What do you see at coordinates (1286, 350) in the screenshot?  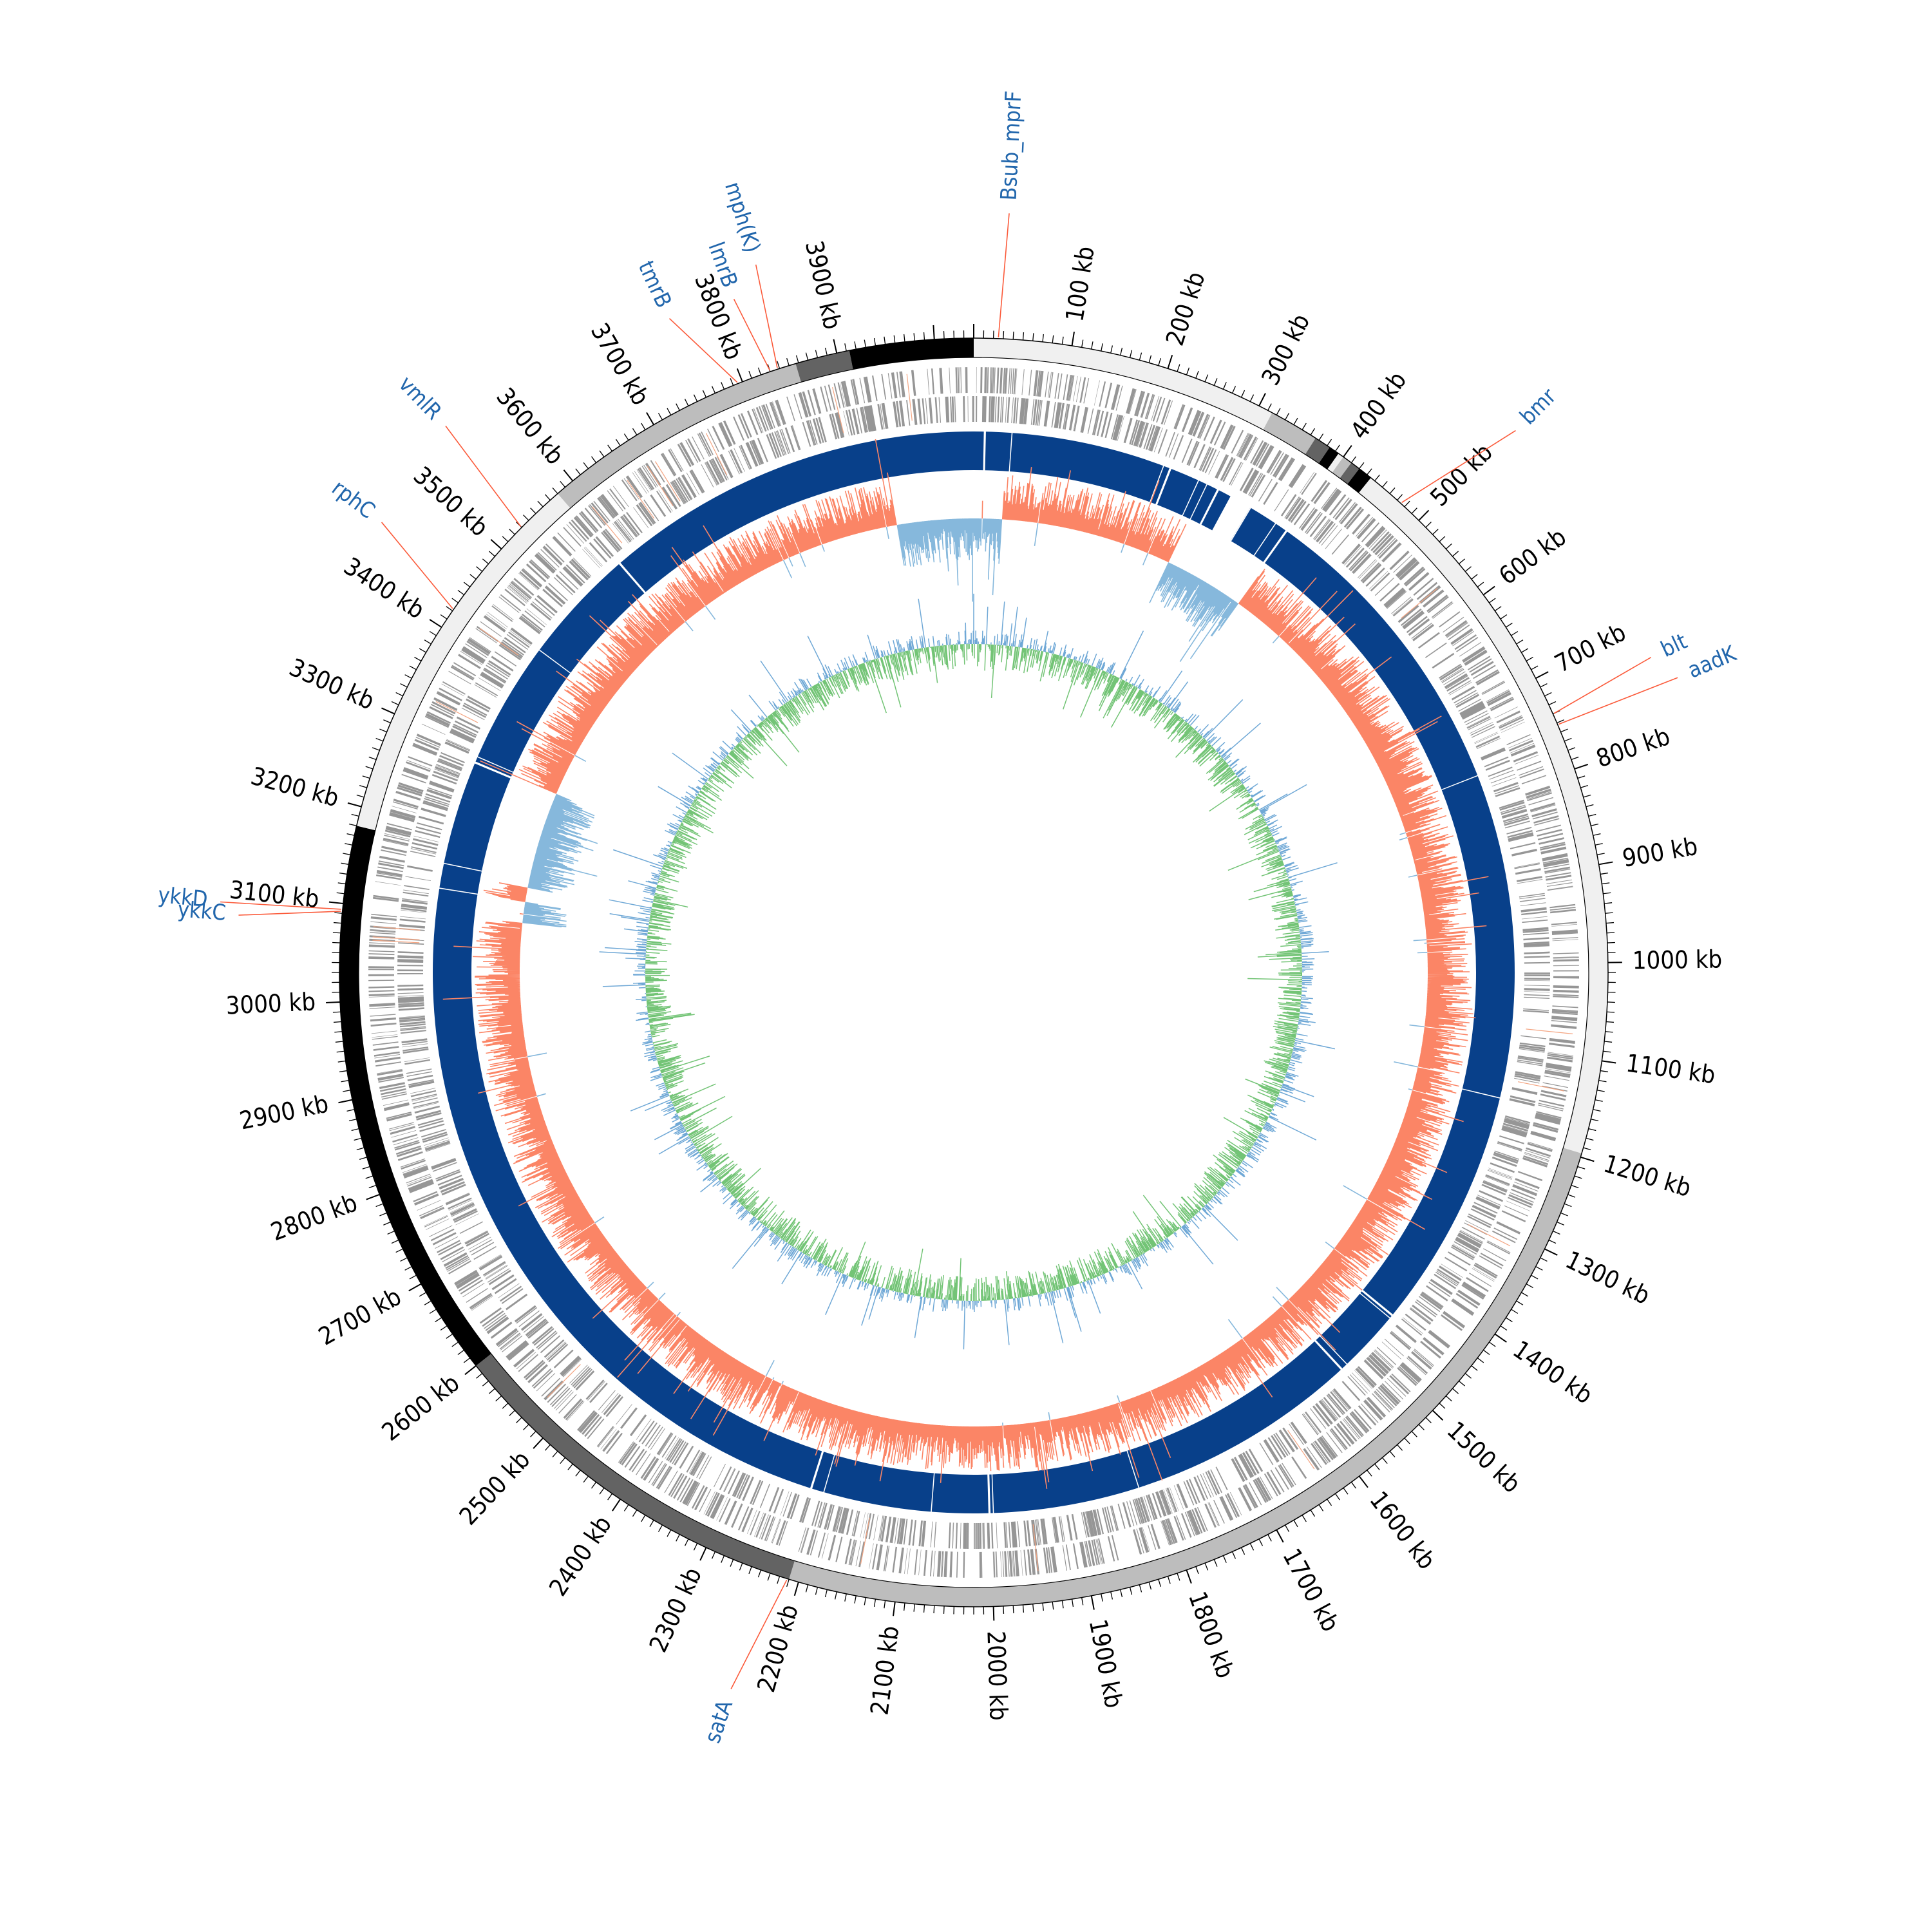 I see `scale-label: 300 kb` at bounding box center [1286, 350].